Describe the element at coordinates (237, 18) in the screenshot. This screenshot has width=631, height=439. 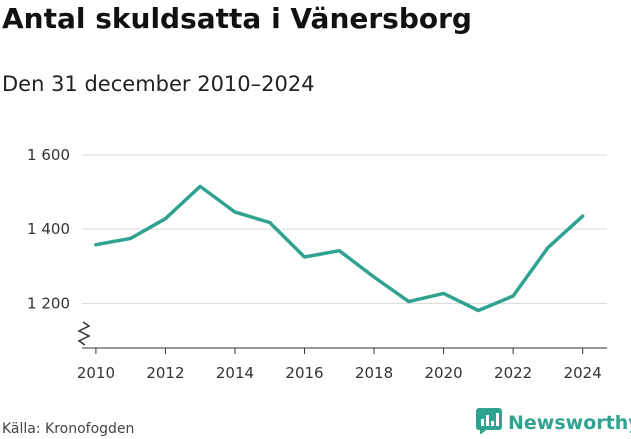
I see `chart-title: Antal skuldsatta i Vänersborg` at that location.